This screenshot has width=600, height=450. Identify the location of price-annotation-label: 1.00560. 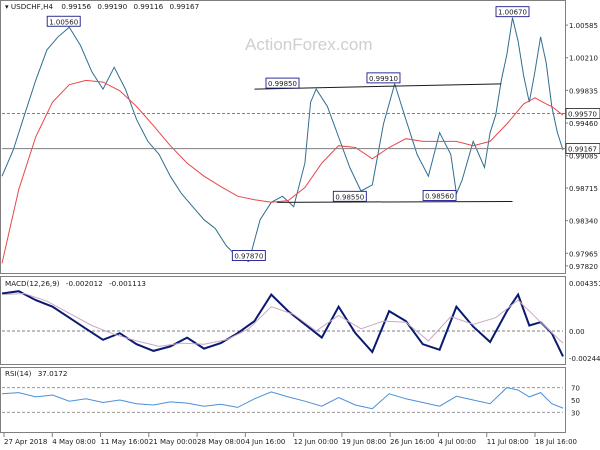
(63, 22).